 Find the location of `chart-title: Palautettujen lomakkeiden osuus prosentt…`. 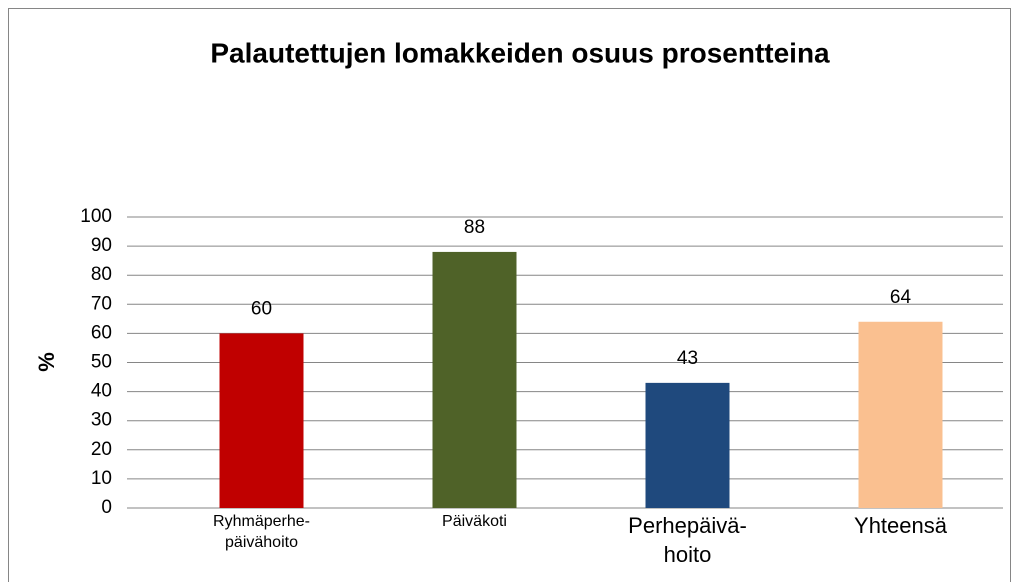

chart-title: Palautettujen lomakkeiden osuus prosentt… is located at coordinates (520, 52).